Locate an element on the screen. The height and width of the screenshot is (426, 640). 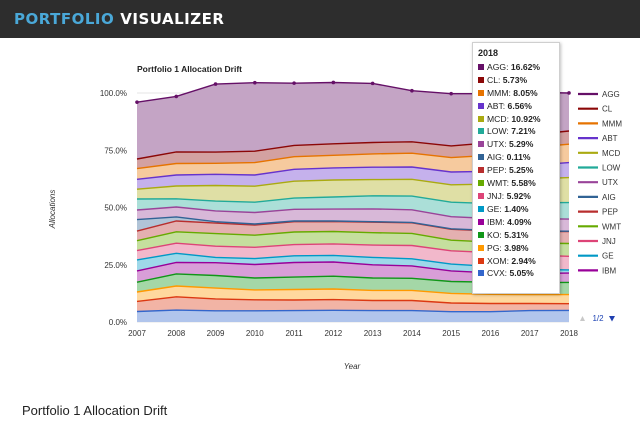
legend-label: MMM is located at coordinates (612, 123).